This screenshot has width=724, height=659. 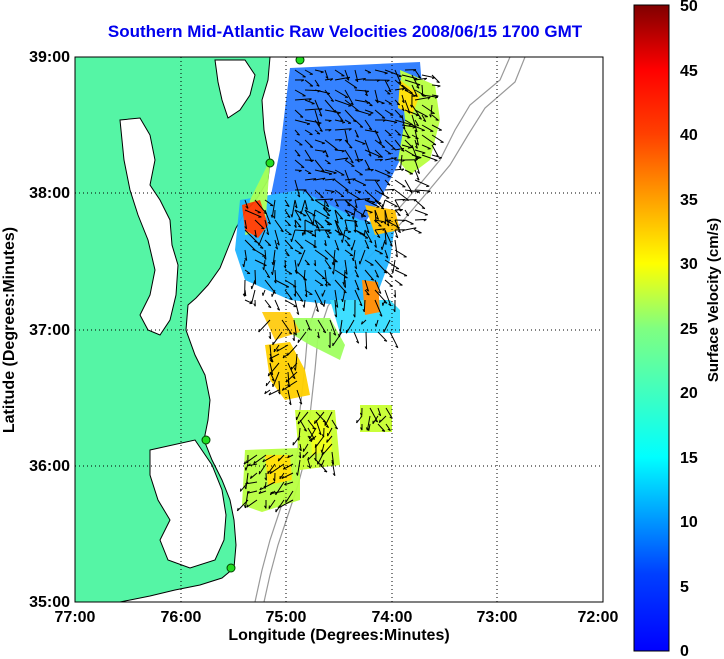 I want to click on chesapeake-bay, so click(x=149, y=226).